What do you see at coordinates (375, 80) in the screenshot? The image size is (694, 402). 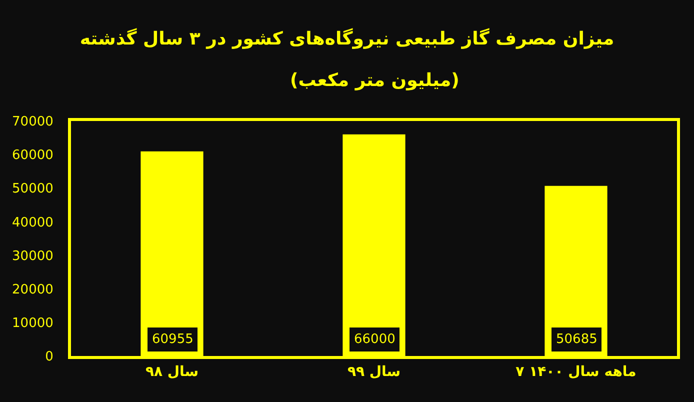 I see `chart-subtitle: (میلیون متر مکعب)` at bounding box center [375, 80].